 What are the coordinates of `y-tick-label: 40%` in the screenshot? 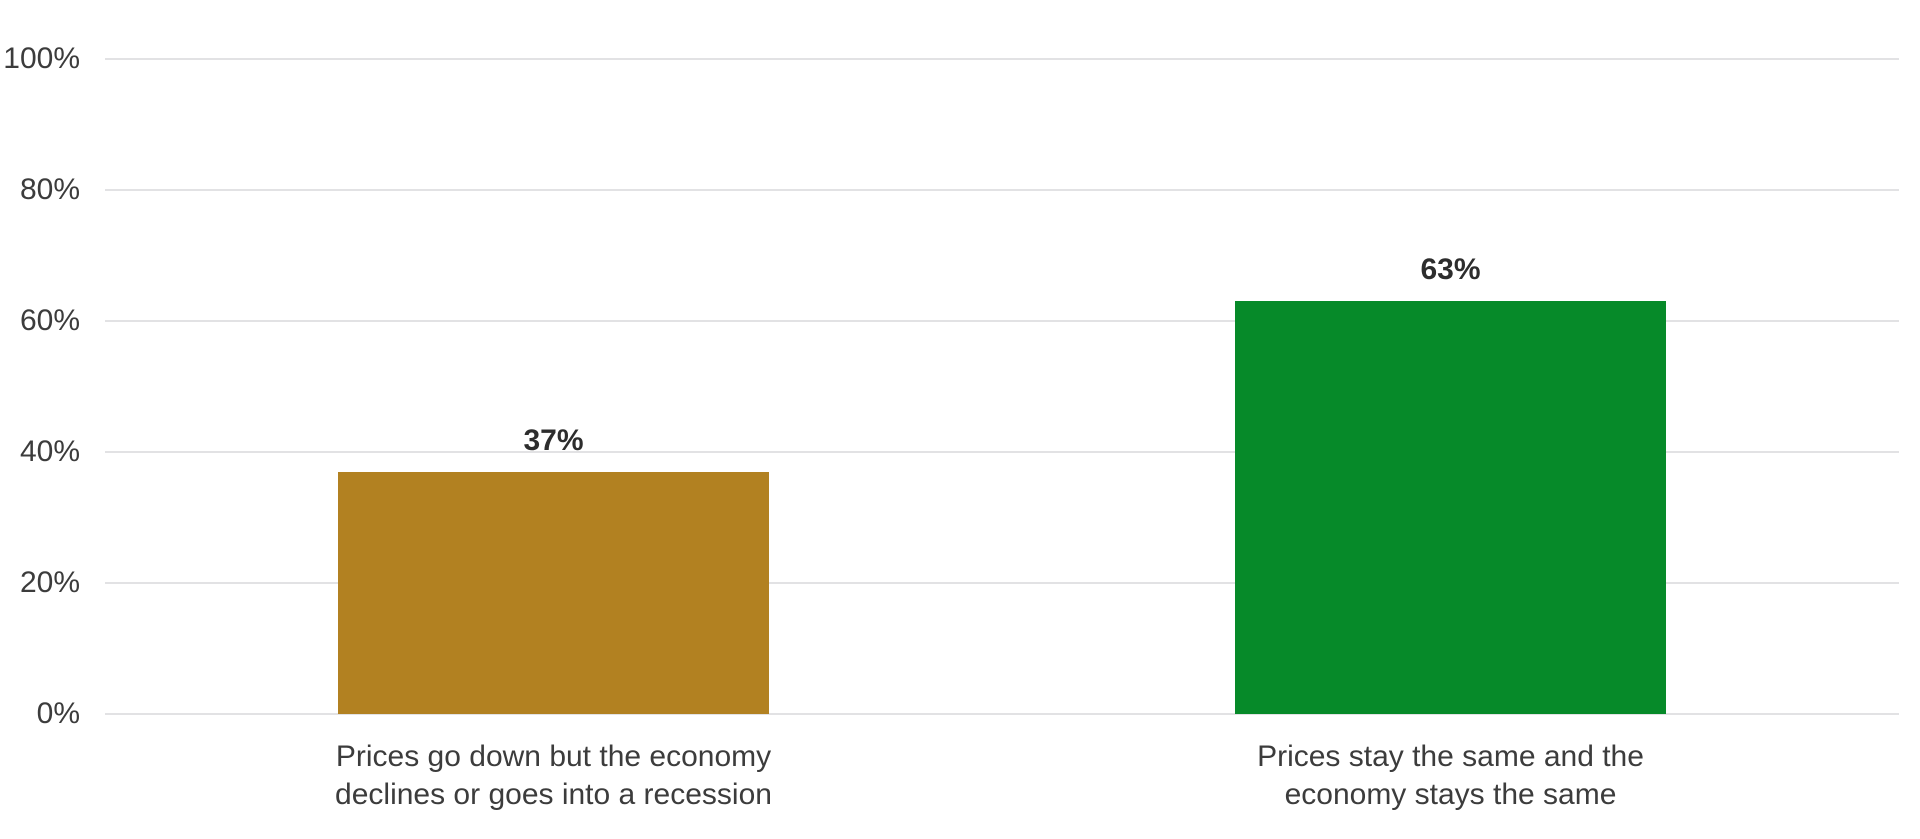 It's located at (49, 451).